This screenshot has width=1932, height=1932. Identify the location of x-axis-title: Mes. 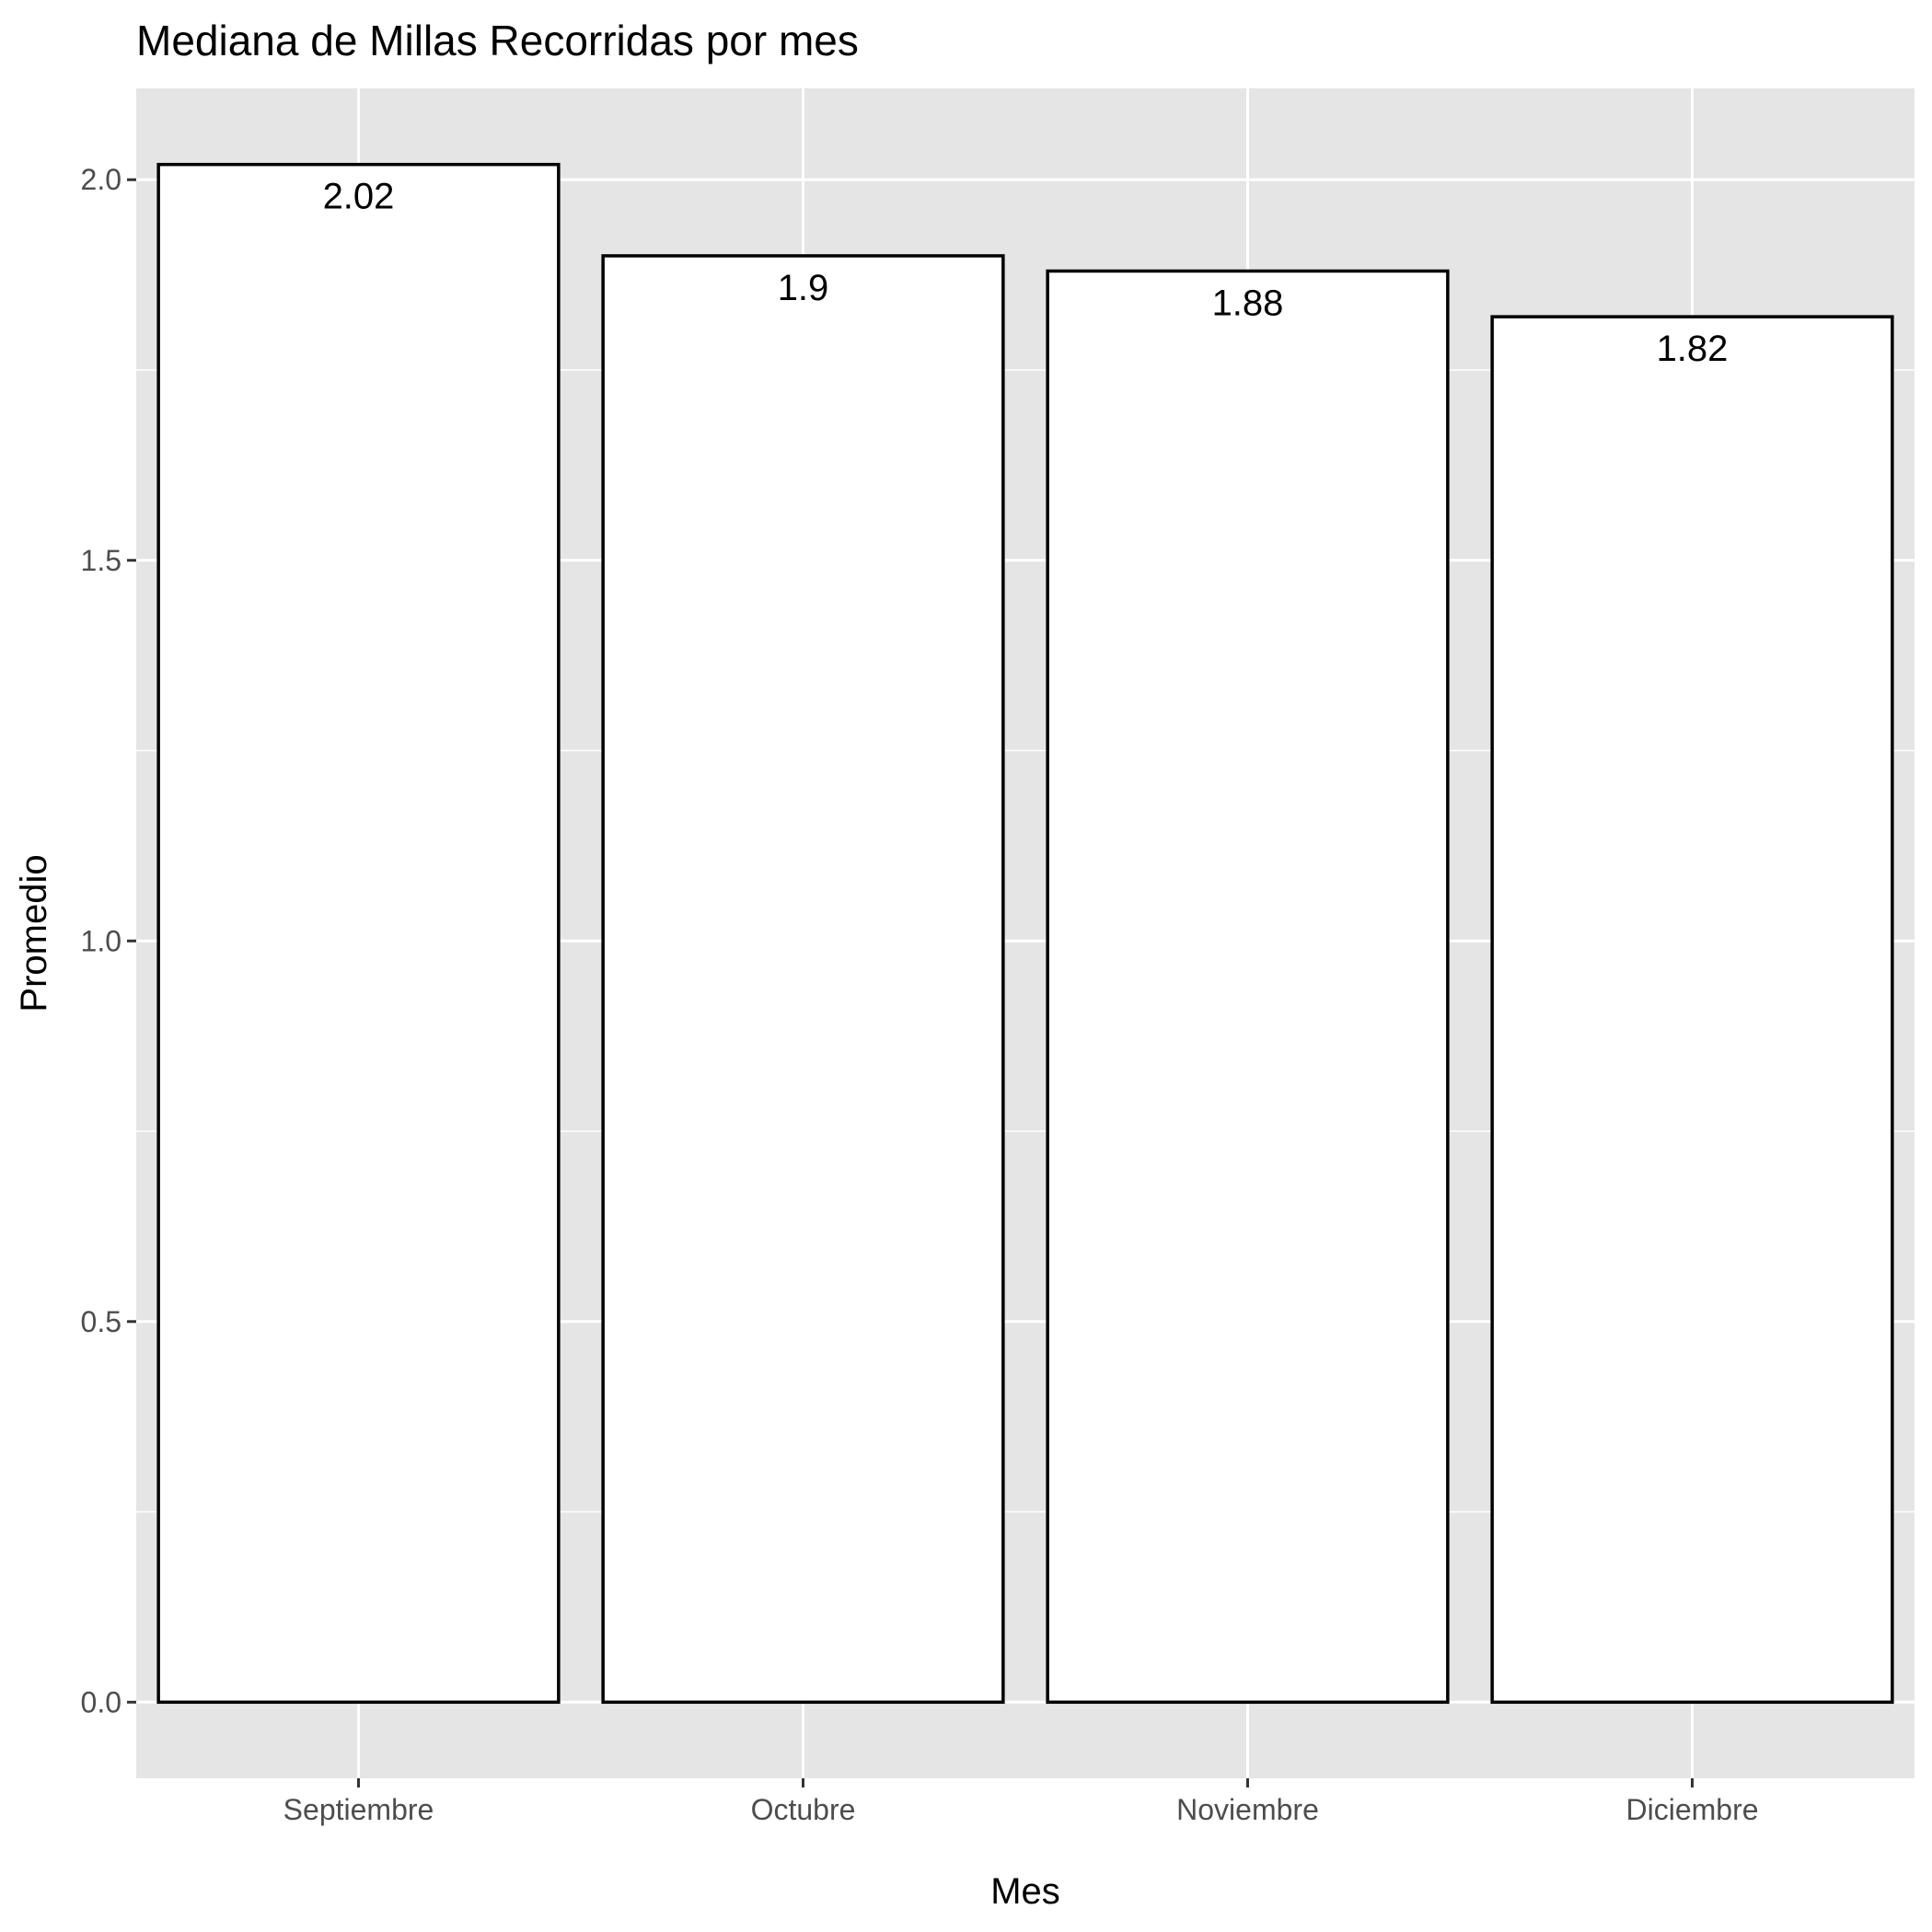
(1025, 1892).